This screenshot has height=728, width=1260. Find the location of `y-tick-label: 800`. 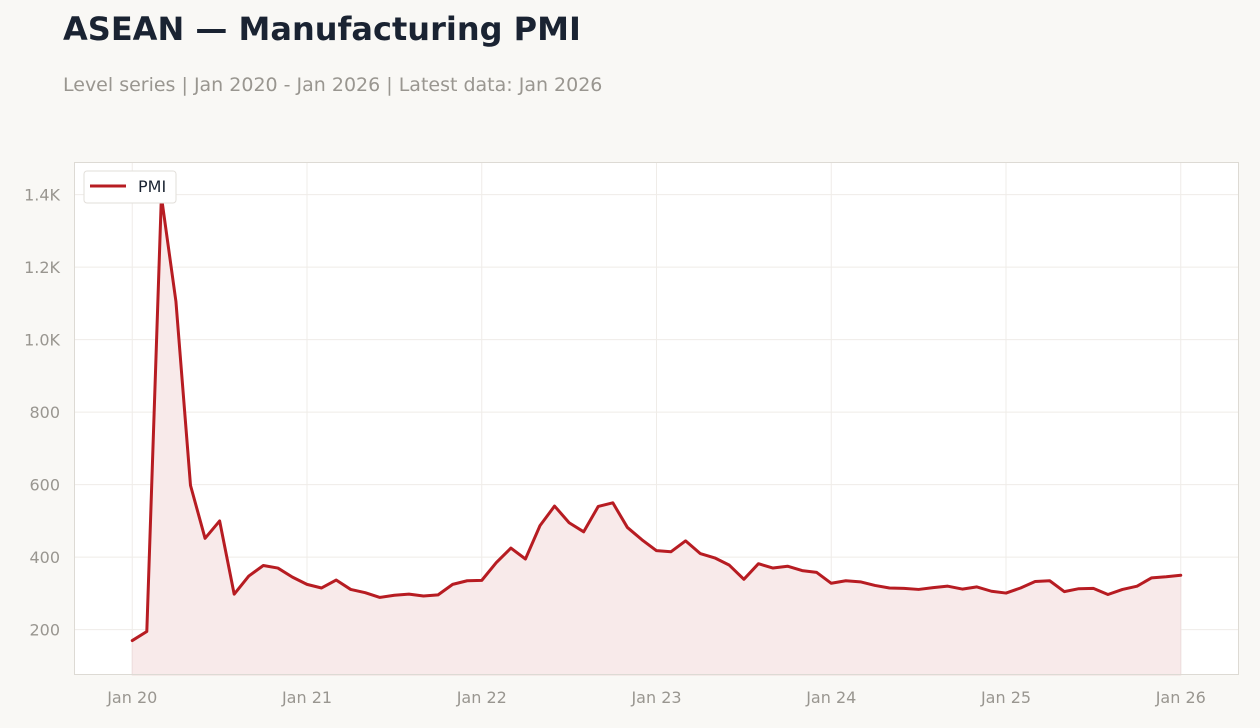

y-tick-label: 800 is located at coordinates (44, 412).